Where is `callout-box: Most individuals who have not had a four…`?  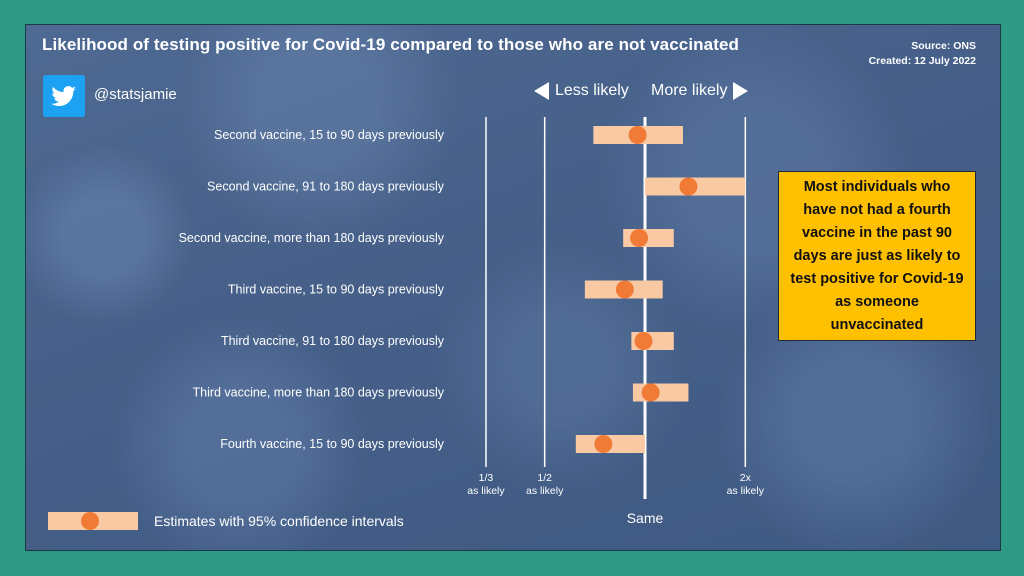
callout-box: Most individuals who have not had a four… is located at coordinates (877, 256).